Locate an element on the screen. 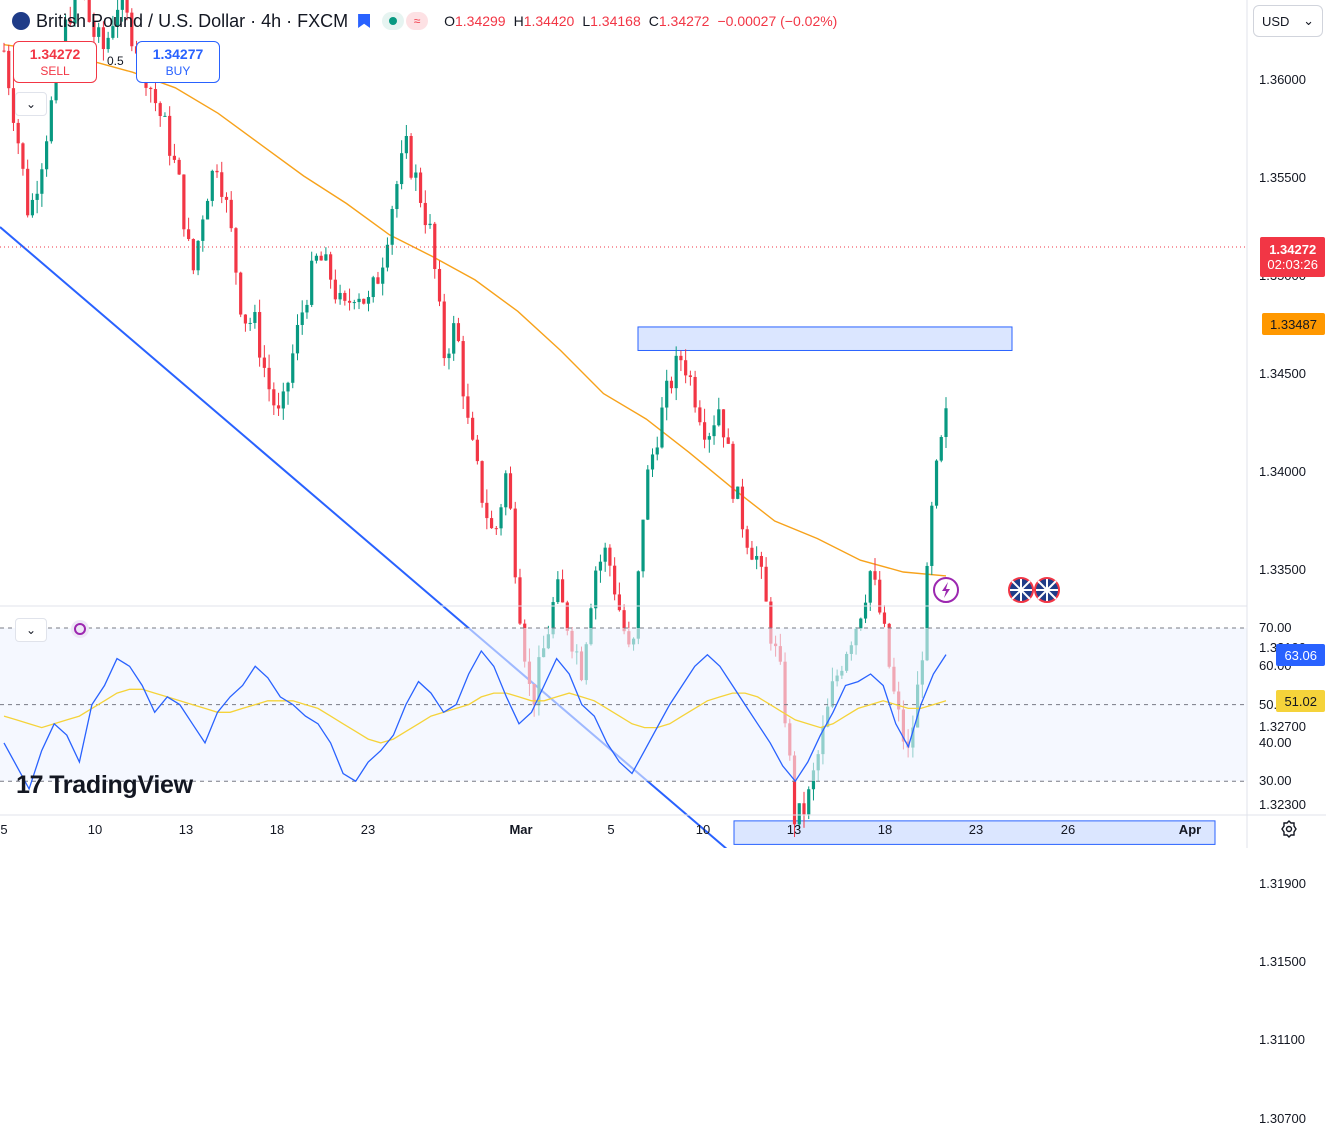  tradingview-logo: 17 TradingView is located at coordinates (104, 785).